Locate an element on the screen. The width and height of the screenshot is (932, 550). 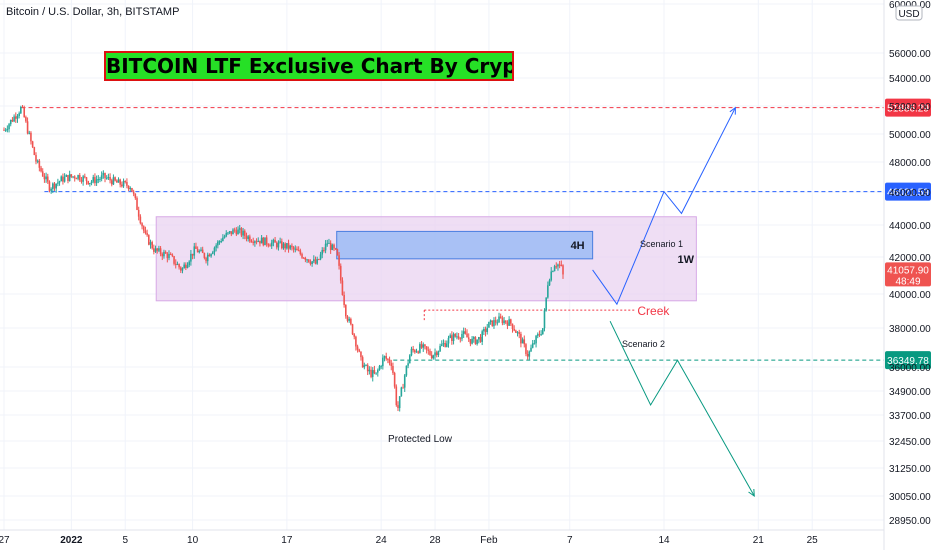
scenario-2-path-arrowhead is located at coordinates (751, 493).